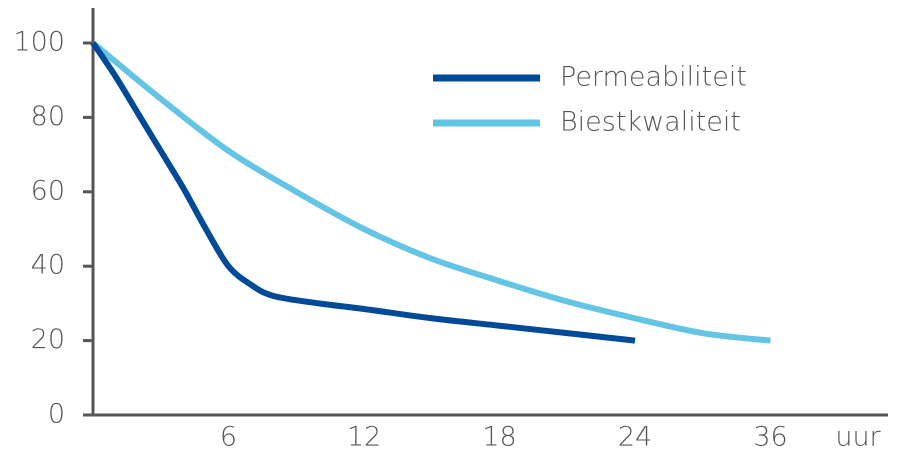  Describe the element at coordinates (56, 414) in the screenshot. I see `y-tick-label: 0` at that location.